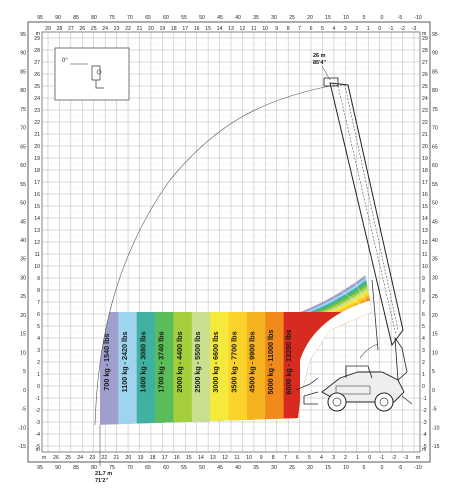 Image resolution: width=456 pixels, height=493 pixels. I want to click on top-ft-tick-label: 90, so click(58, 18).